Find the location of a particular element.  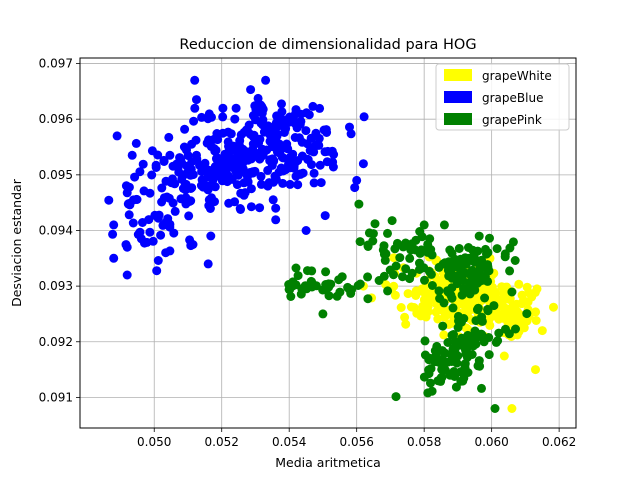

y-tick-label: 0.097 is located at coordinates (56, 64).